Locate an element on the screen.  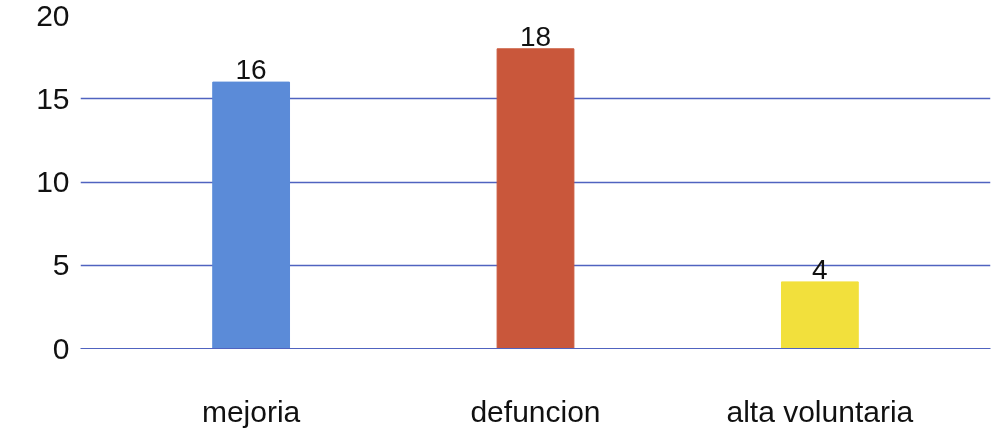
x-tick-label: defuncion is located at coordinates (535, 411).